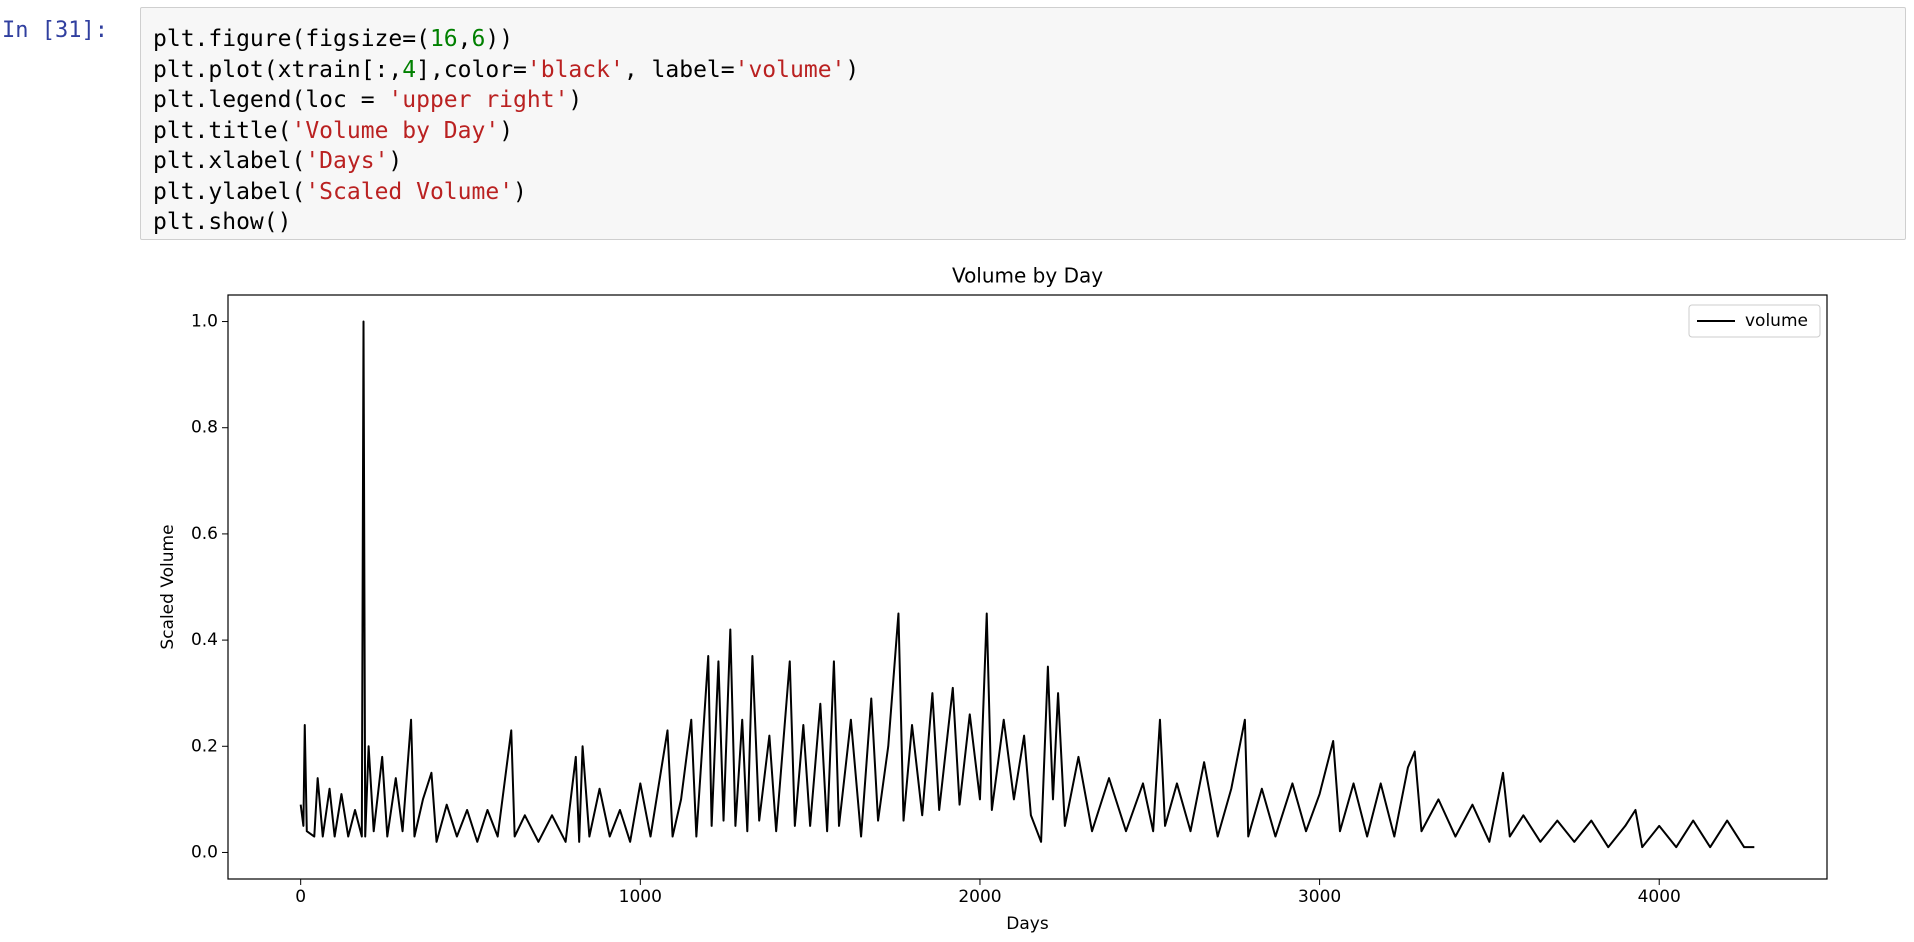 This screenshot has height=942, width=1914. I want to click on code-token: 'Scaled Volume', so click(409, 191).